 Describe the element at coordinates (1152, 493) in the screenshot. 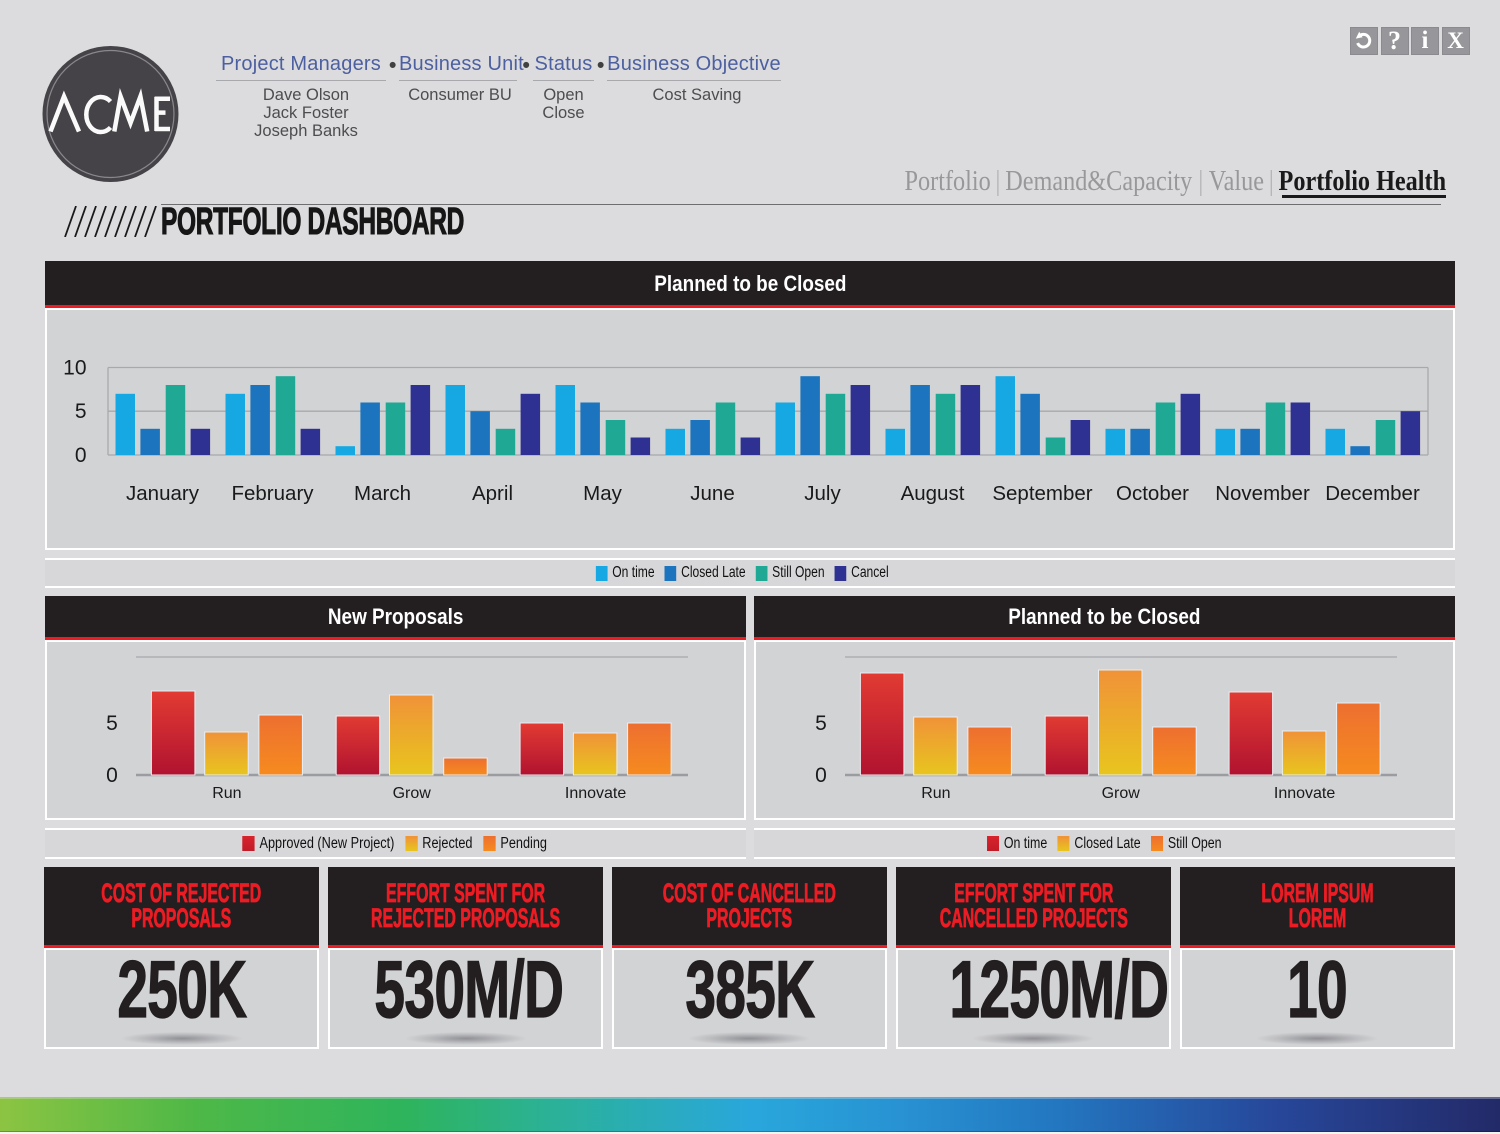

I see `svg-text: October` at that location.